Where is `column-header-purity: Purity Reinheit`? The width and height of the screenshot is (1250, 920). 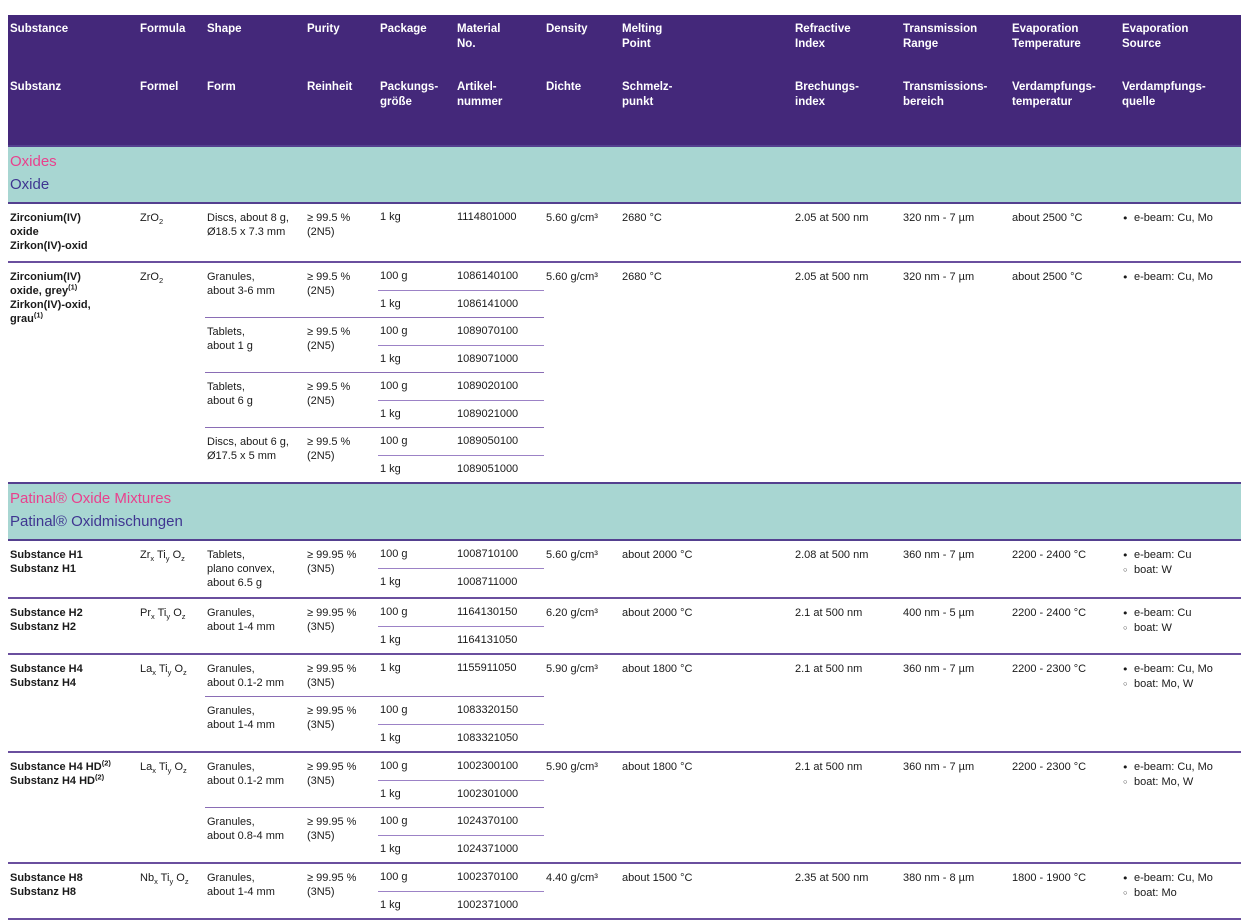 column-header-purity: Purity Reinheit is located at coordinates (341, 80).